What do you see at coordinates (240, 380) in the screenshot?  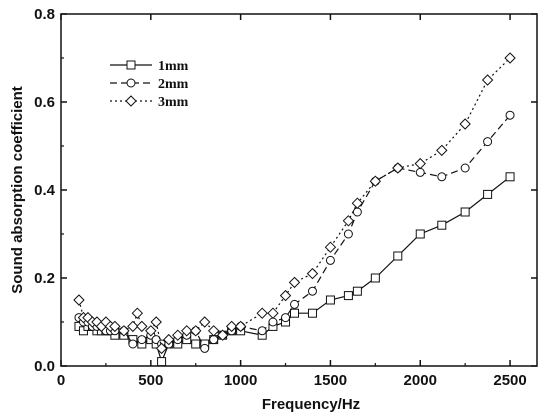 I see `x-tick-label: 1000` at bounding box center [240, 380].